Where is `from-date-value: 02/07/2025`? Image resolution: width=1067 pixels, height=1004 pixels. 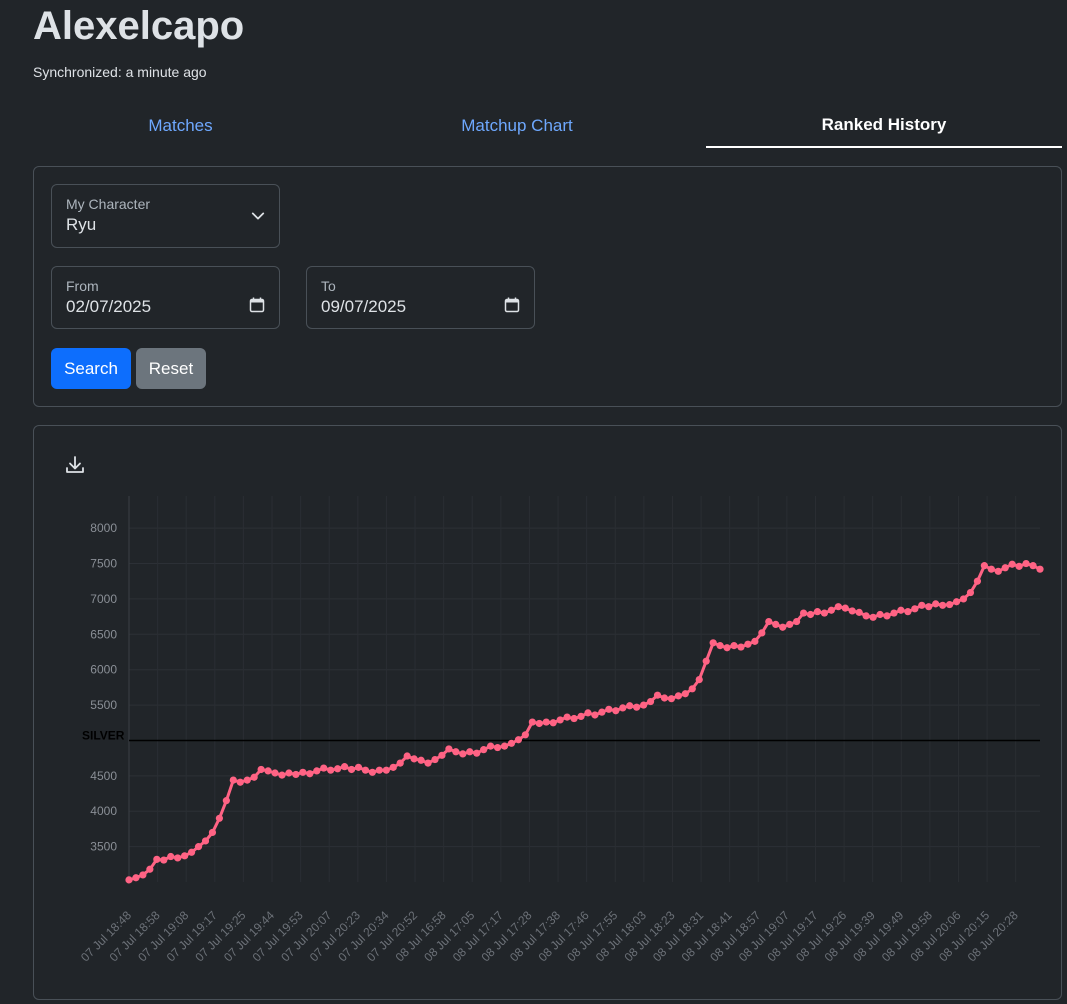
from-date-value: 02/07/2025 is located at coordinates (109, 306).